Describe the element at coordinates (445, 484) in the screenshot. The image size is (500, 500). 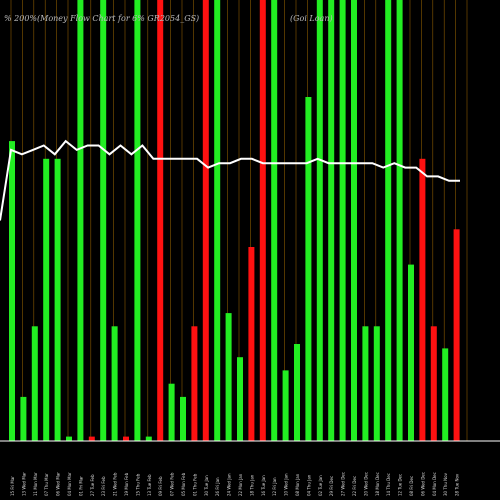
I see `x-tick-label: 30 Thu Nov` at that location.